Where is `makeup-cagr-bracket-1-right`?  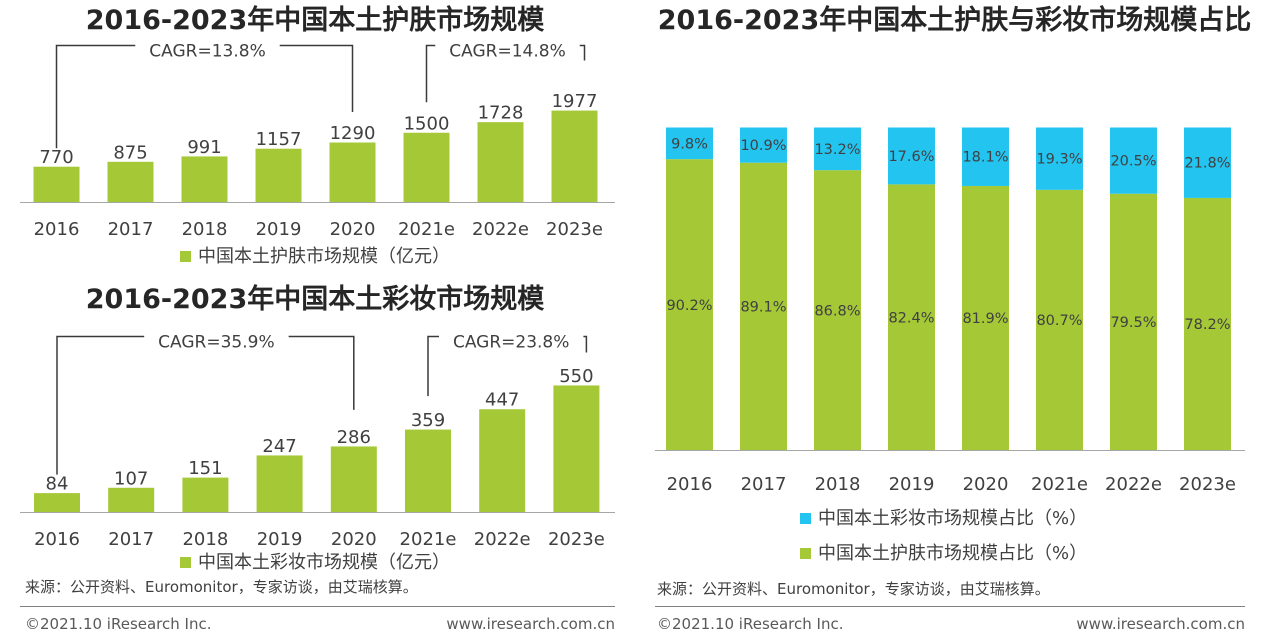 makeup-cagr-bracket-1-right is located at coordinates (321, 372).